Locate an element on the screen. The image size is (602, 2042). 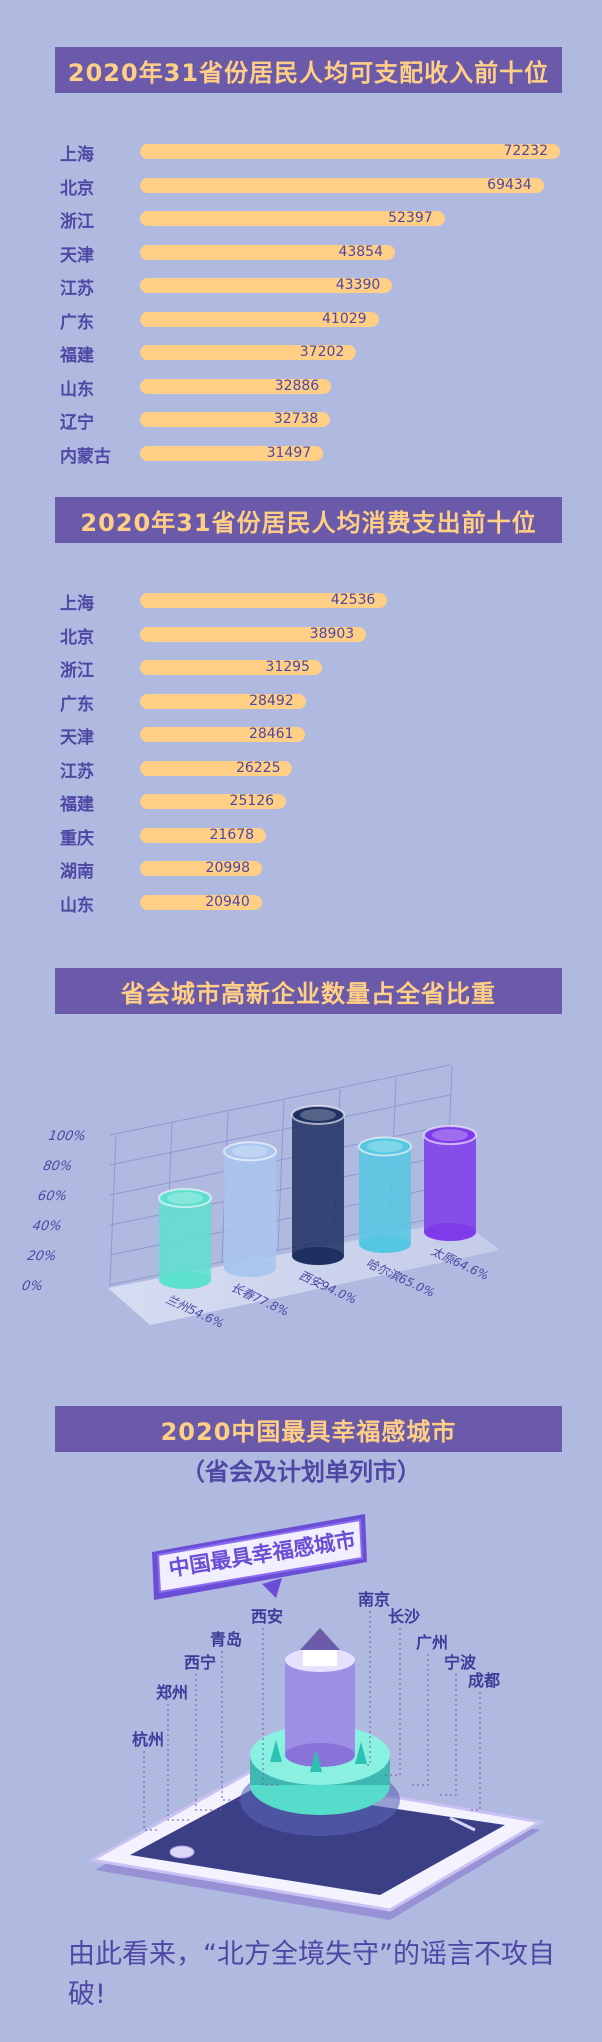
bar-value-label: 32738 is located at coordinates (296, 419).